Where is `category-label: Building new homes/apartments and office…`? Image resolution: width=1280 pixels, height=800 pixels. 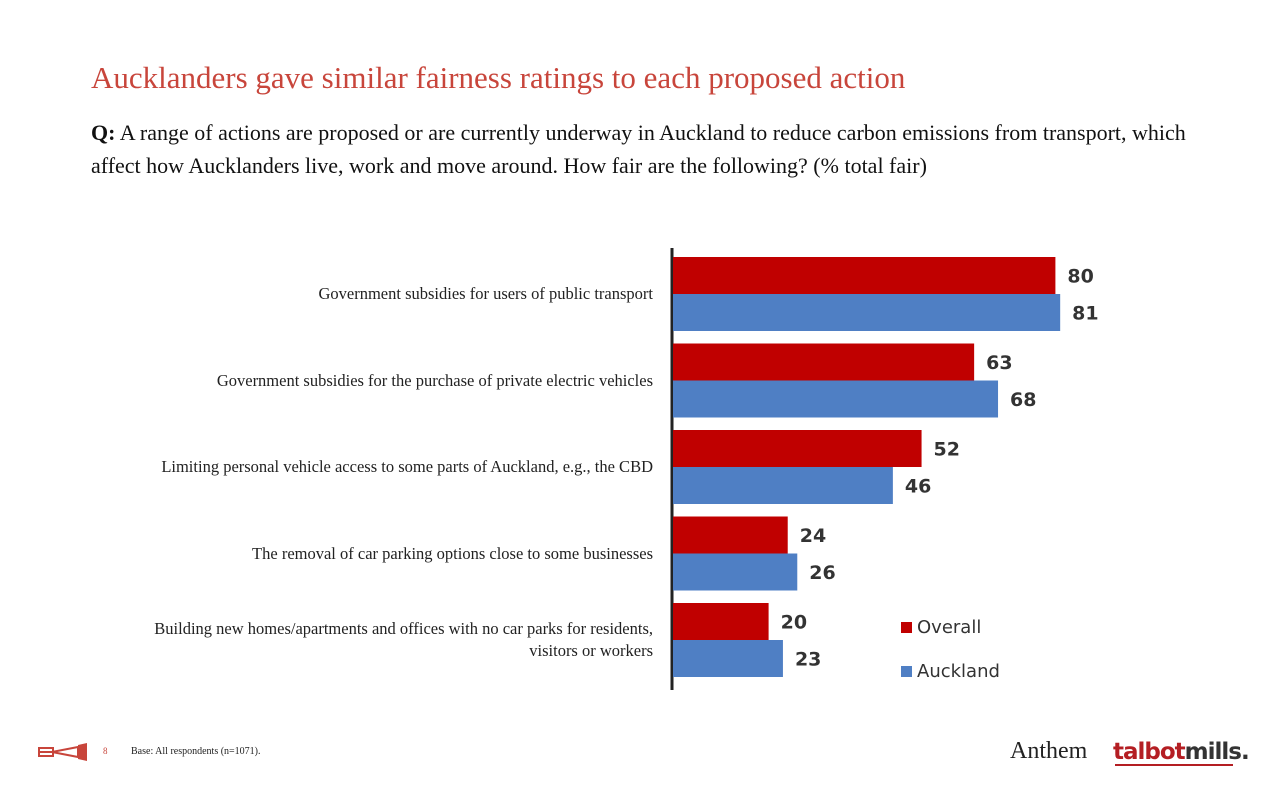
category-label: Building new homes/apartments and office… is located at coordinates (403, 639).